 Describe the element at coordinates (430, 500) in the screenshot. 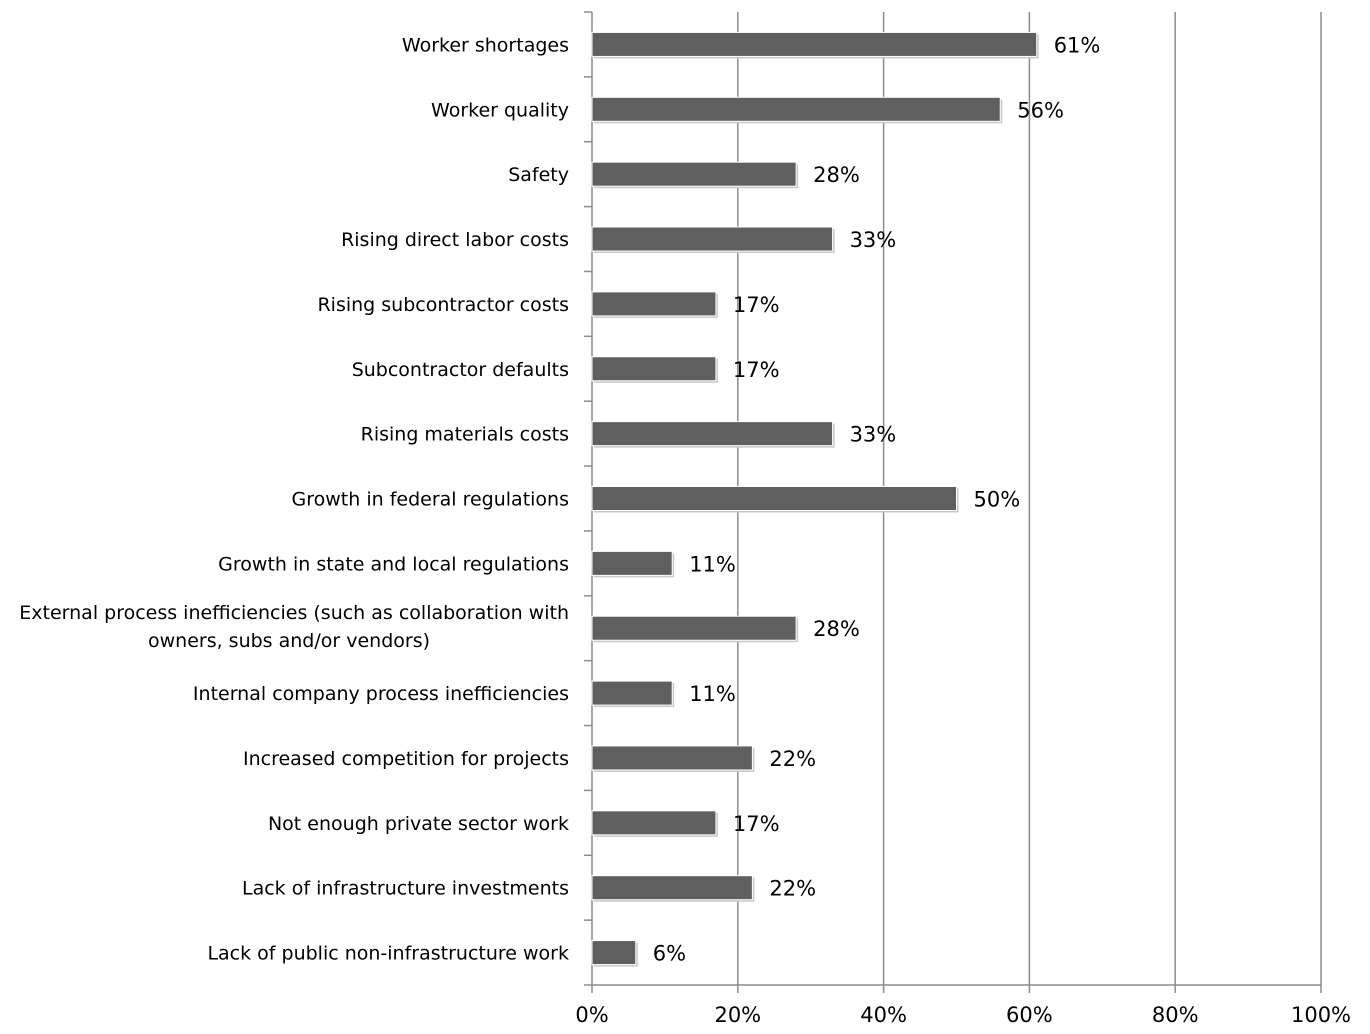

I see `category-label: Growth in federal regulations` at that location.